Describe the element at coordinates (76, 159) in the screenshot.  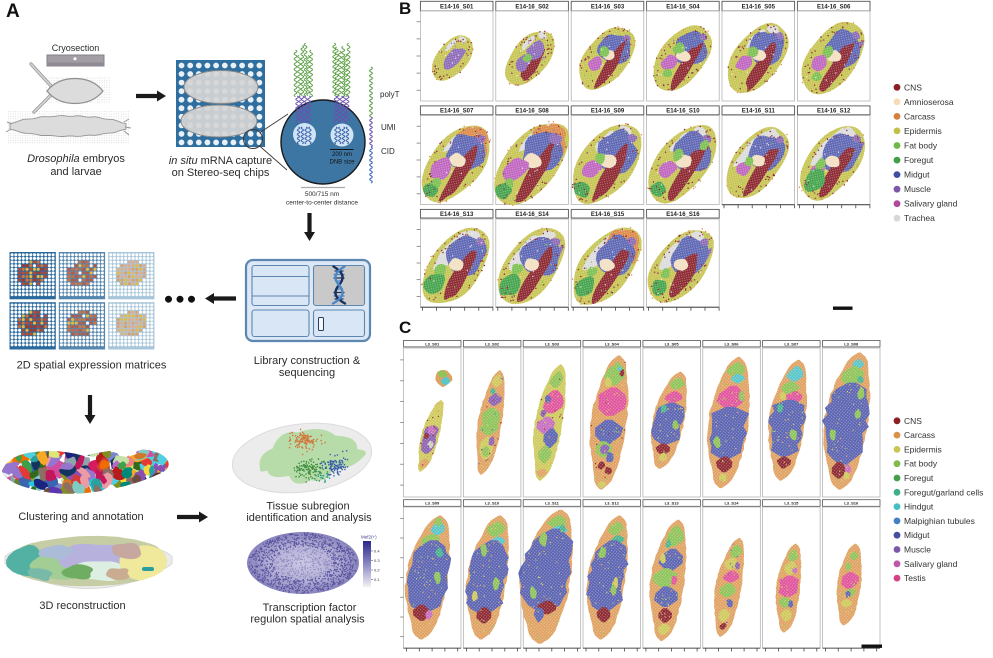
I see `svg-text: Drosophila embryos` at that location.